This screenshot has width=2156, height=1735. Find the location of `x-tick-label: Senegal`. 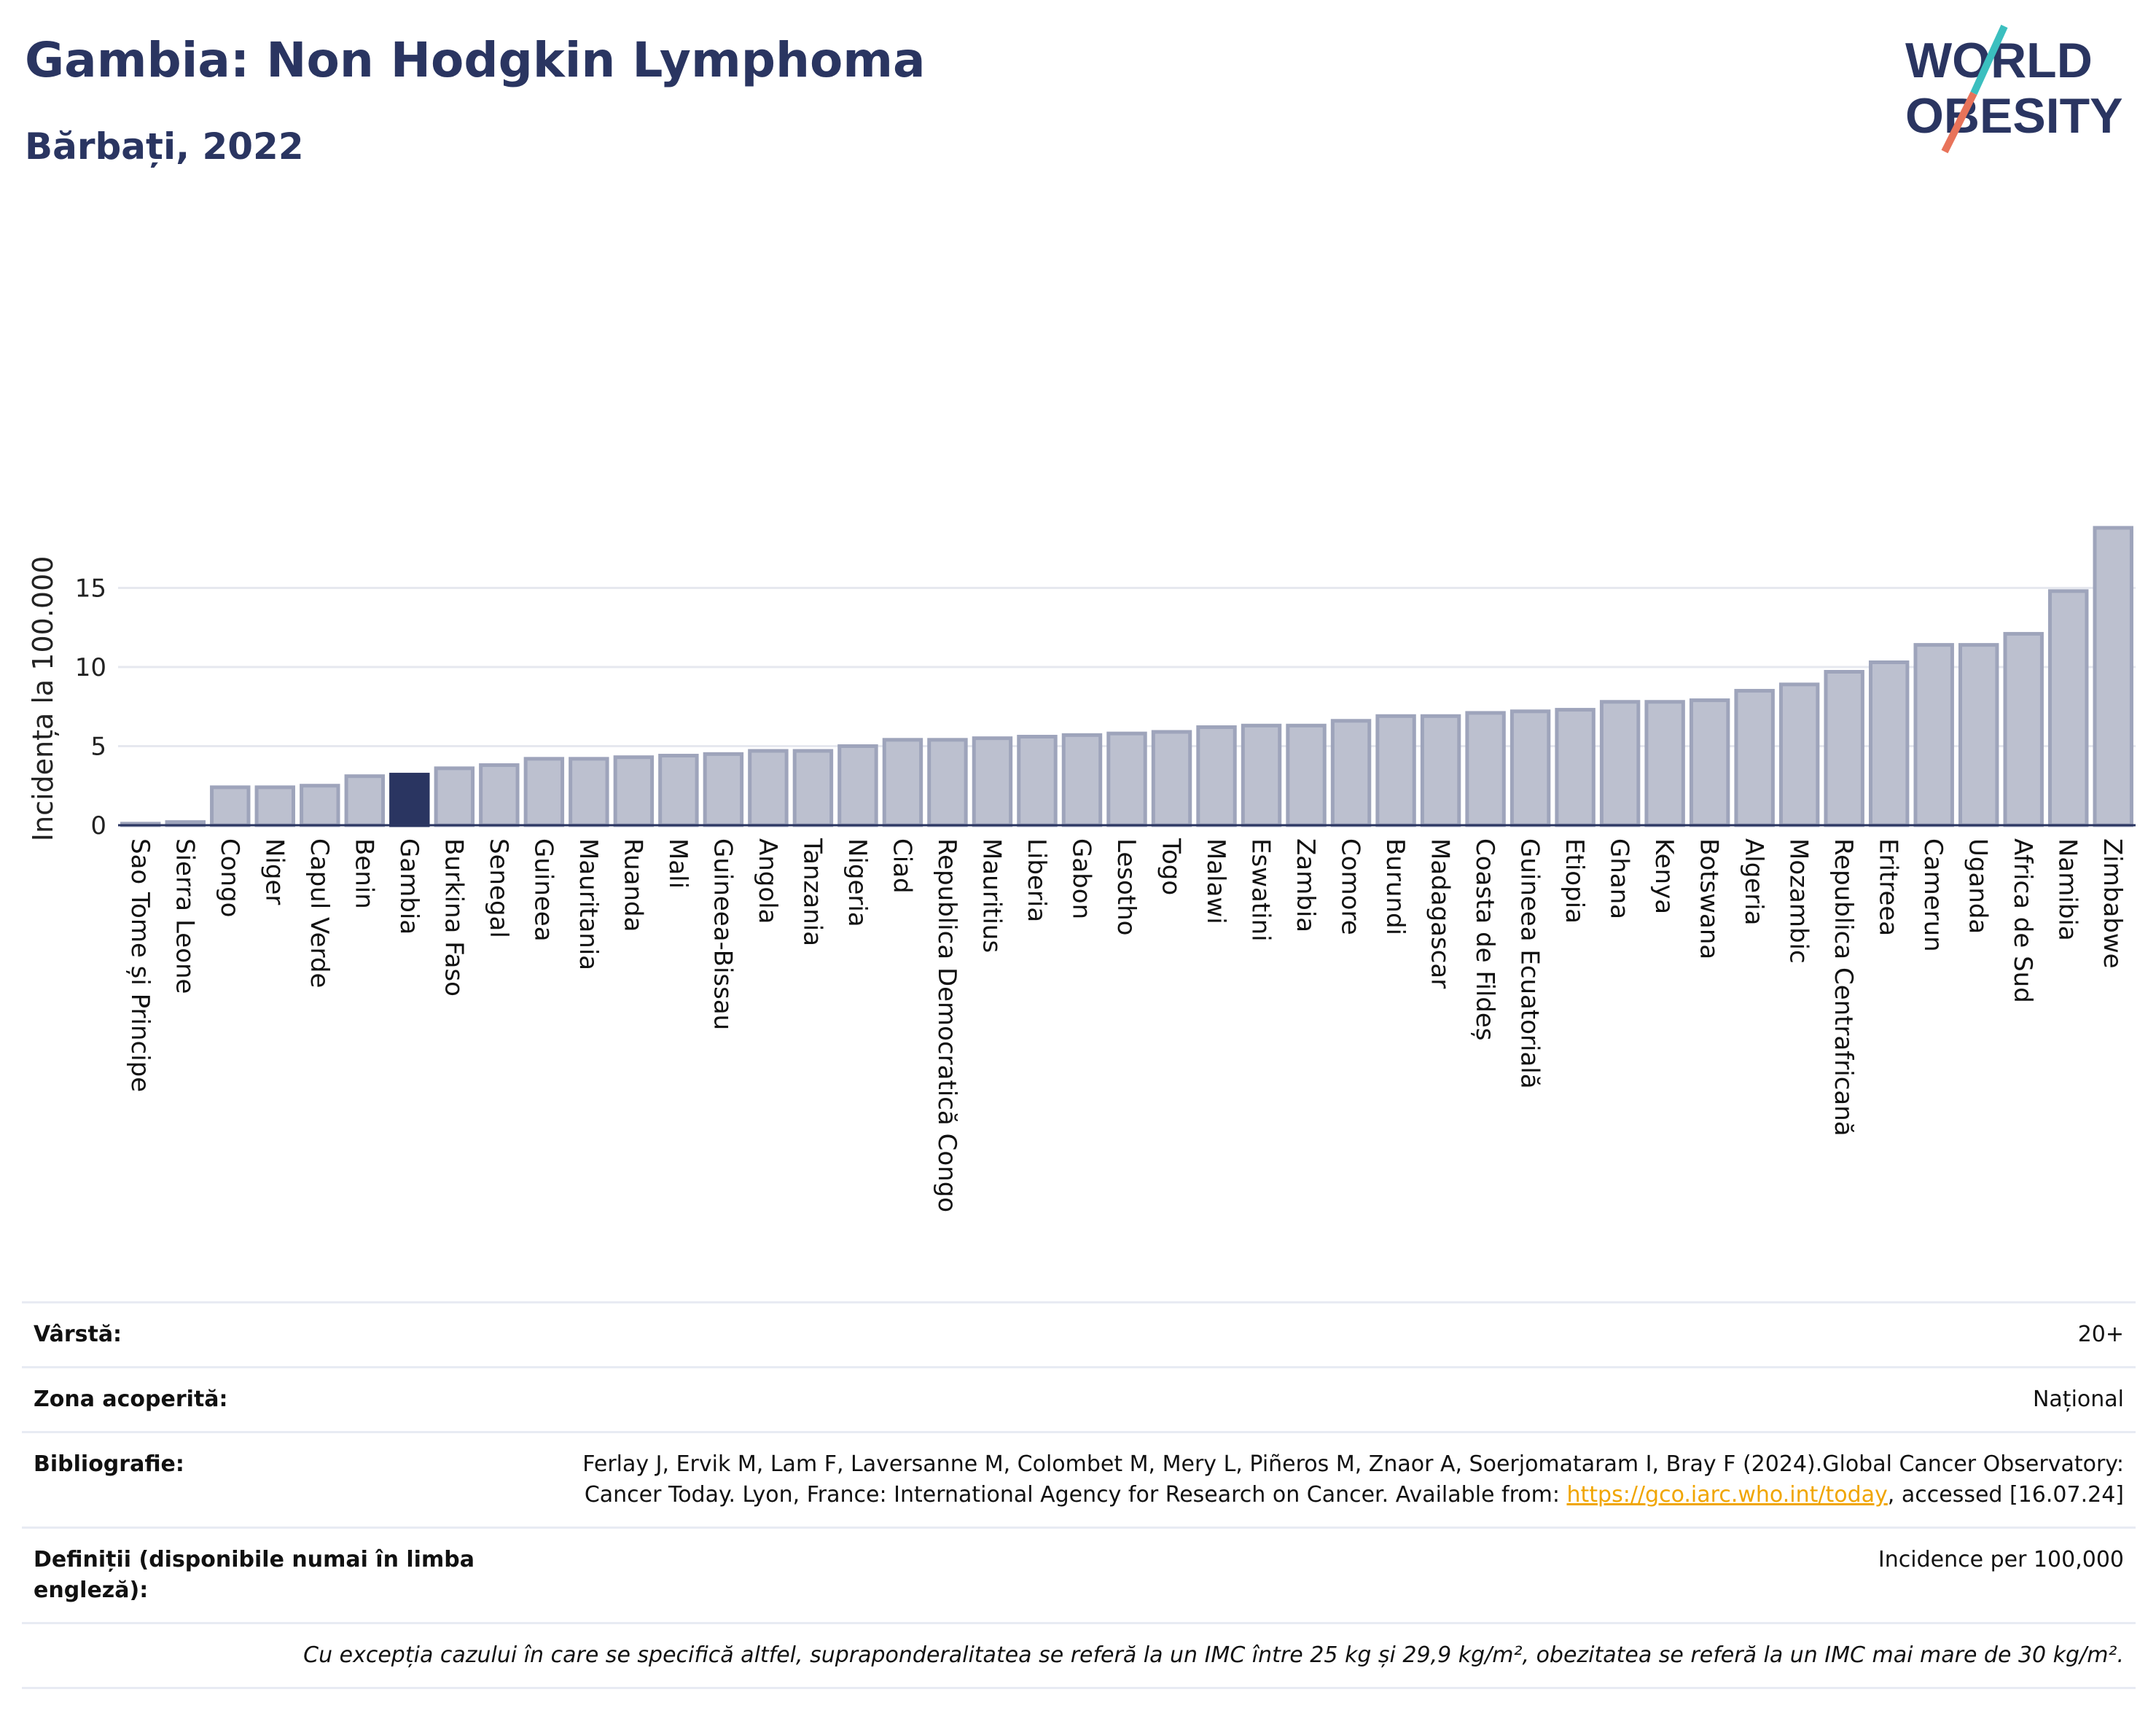

x-tick-label: Senegal is located at coordinates (498, 888).